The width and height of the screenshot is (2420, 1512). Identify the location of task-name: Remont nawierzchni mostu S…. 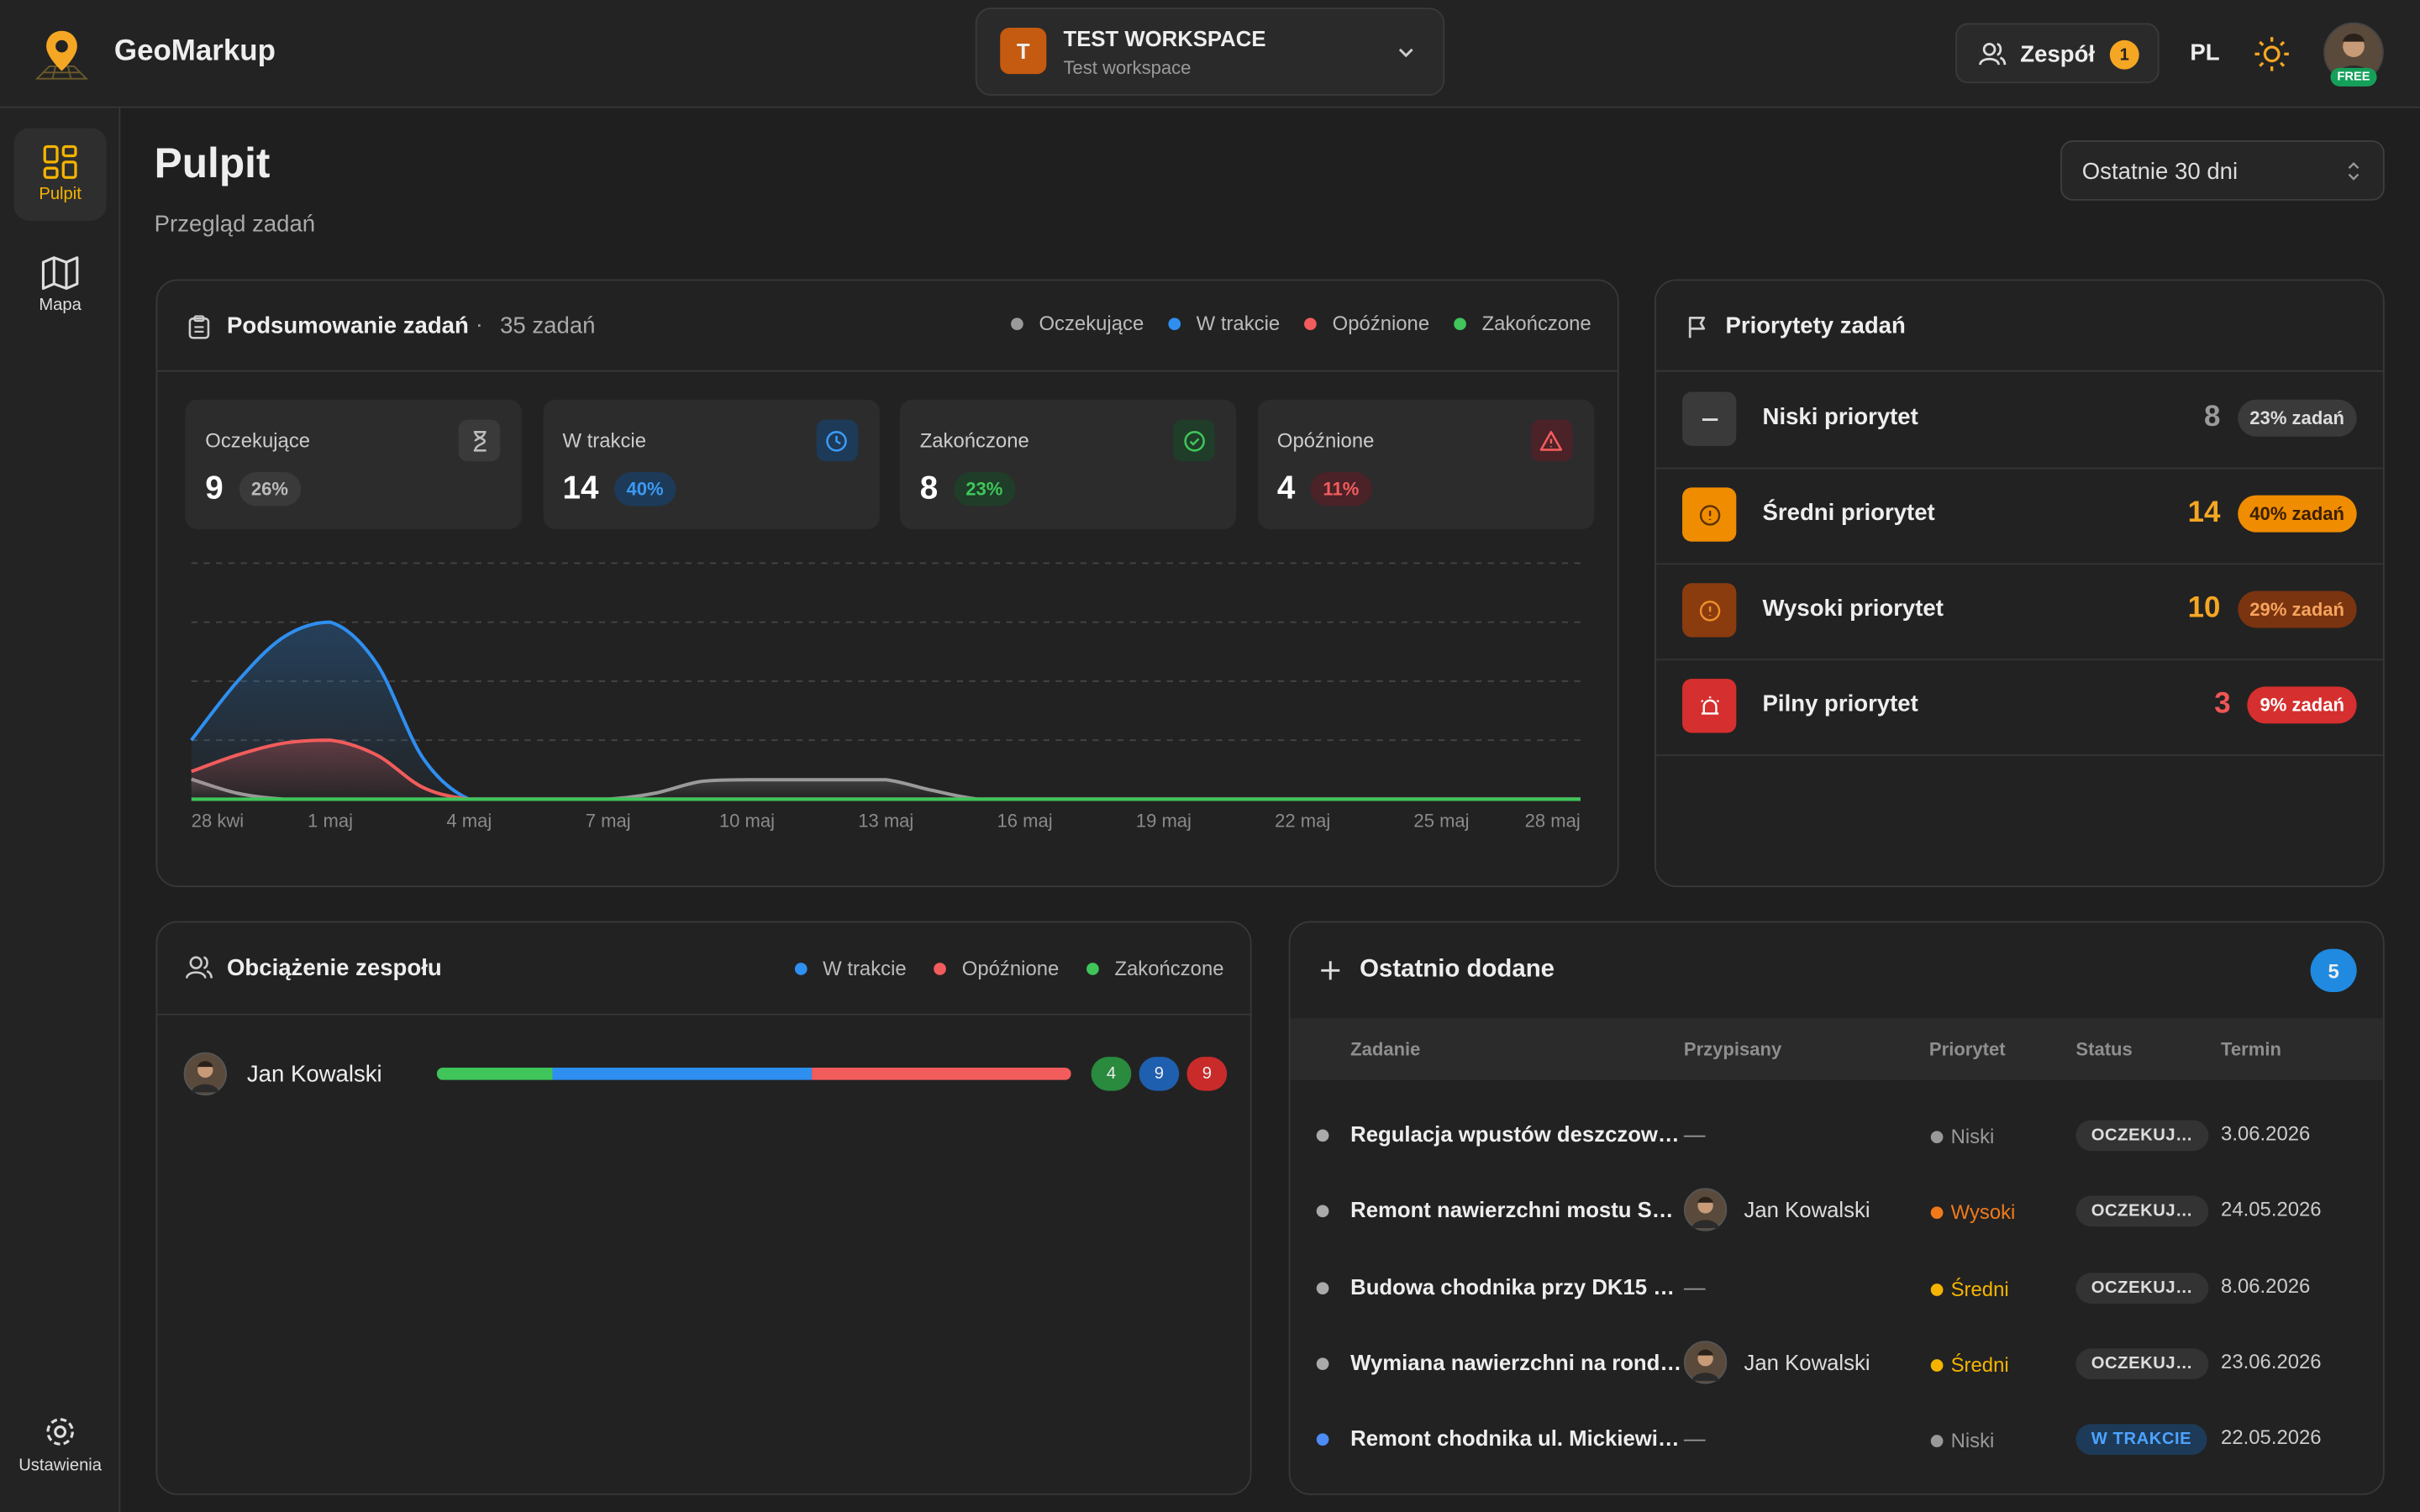
(1512, 1209).